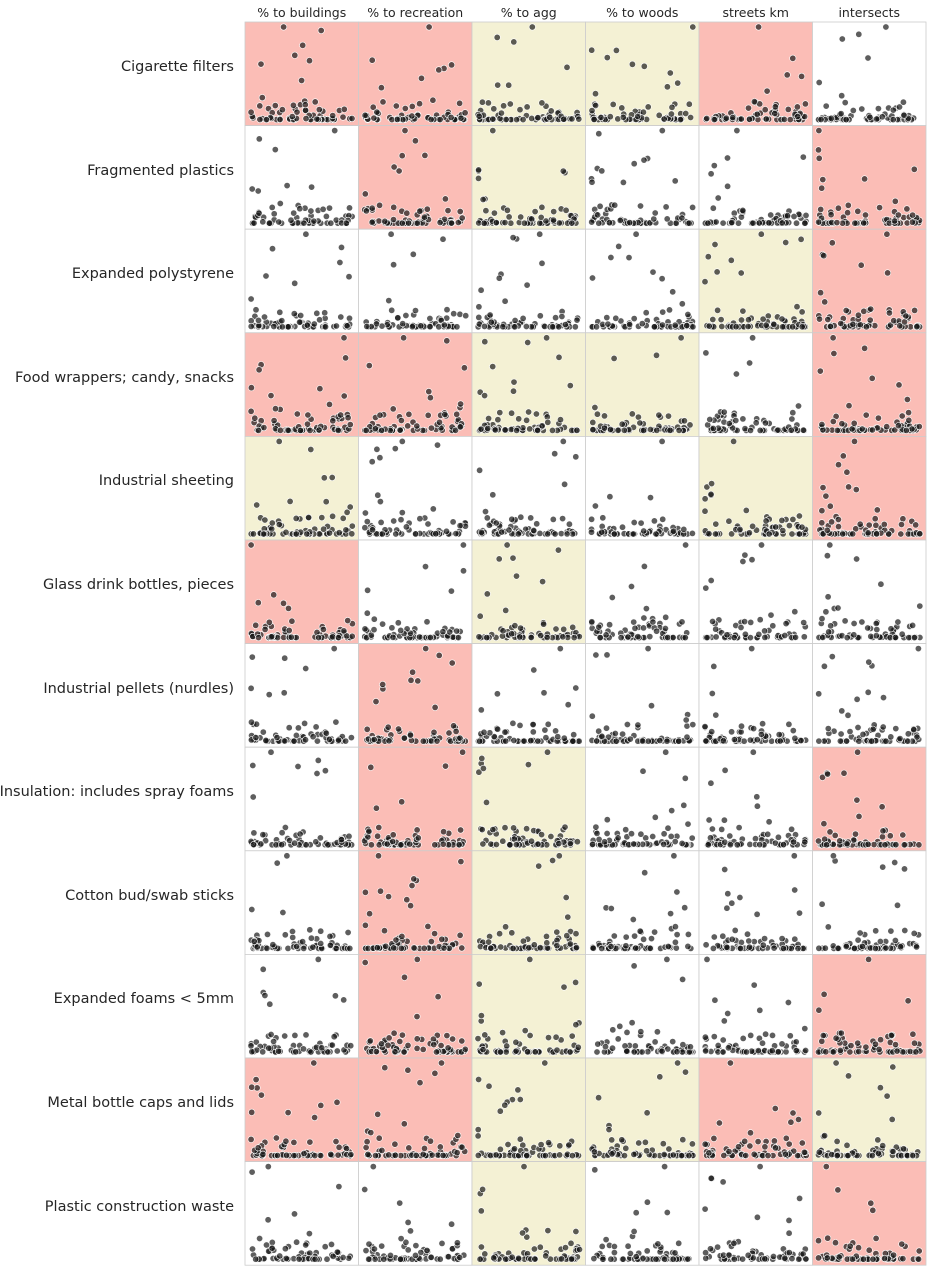 This screenshot has width=928, height=1288. What do you see at coordinates (869, 1006) in the screenshot?
I see `cell-background` at bounding box center [869, 1006].